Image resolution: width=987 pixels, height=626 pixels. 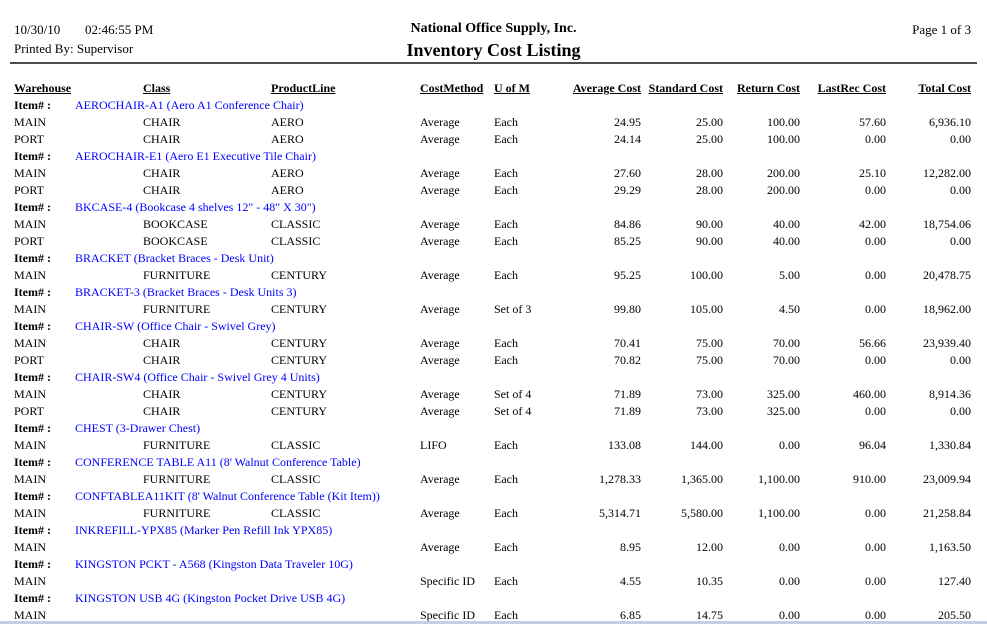 I want to click on cell-total-cost: 21,258.84, so click(x=947, y=513).